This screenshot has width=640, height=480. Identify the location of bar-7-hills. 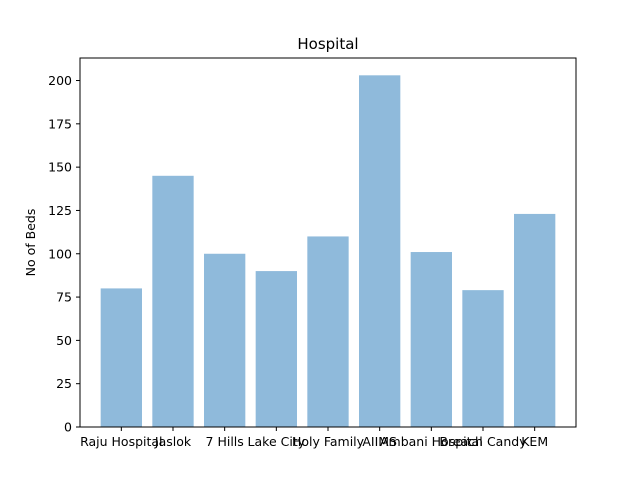
(225, 340).